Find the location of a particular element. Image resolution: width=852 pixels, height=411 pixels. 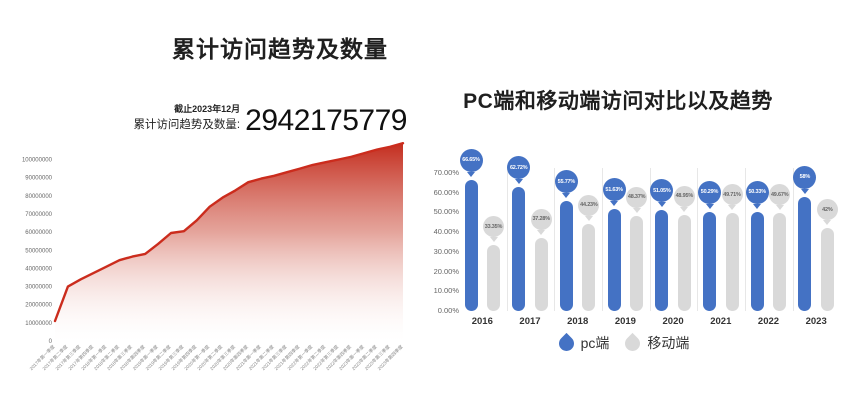

year-label: 2023 is located at coordinates (816, 321).